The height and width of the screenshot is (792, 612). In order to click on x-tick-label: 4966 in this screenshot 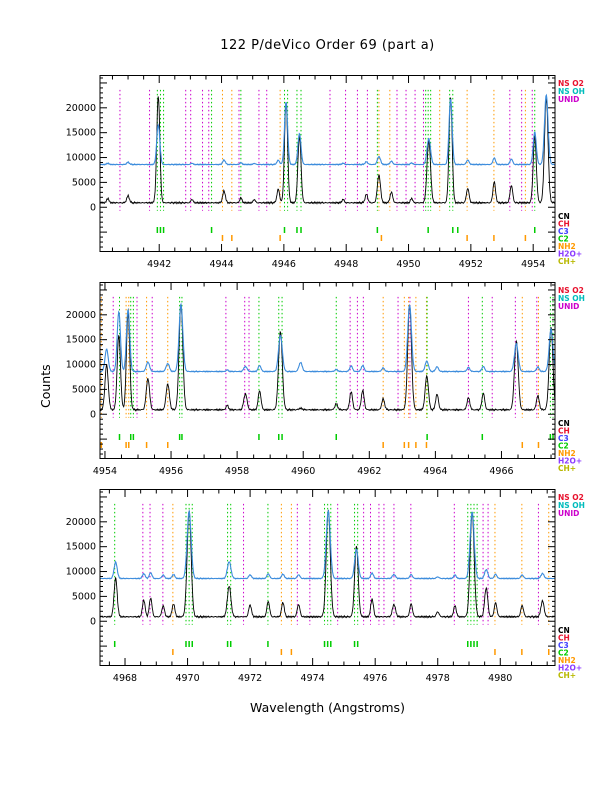, I will do `click(501, 471)`.